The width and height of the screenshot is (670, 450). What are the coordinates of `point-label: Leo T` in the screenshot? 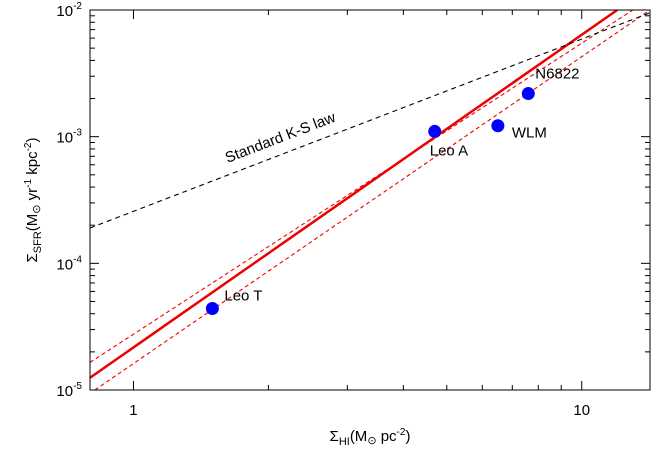 It's located at (243, 295).